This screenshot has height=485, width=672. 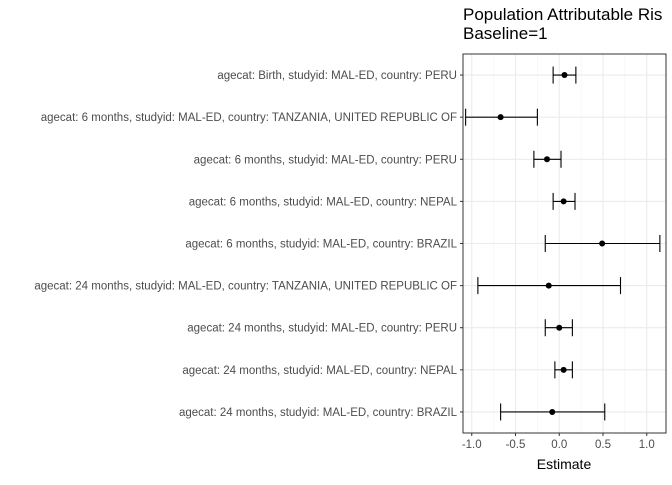 I want to click on x-tick-label: 1.0, so click(x=647, y=445).